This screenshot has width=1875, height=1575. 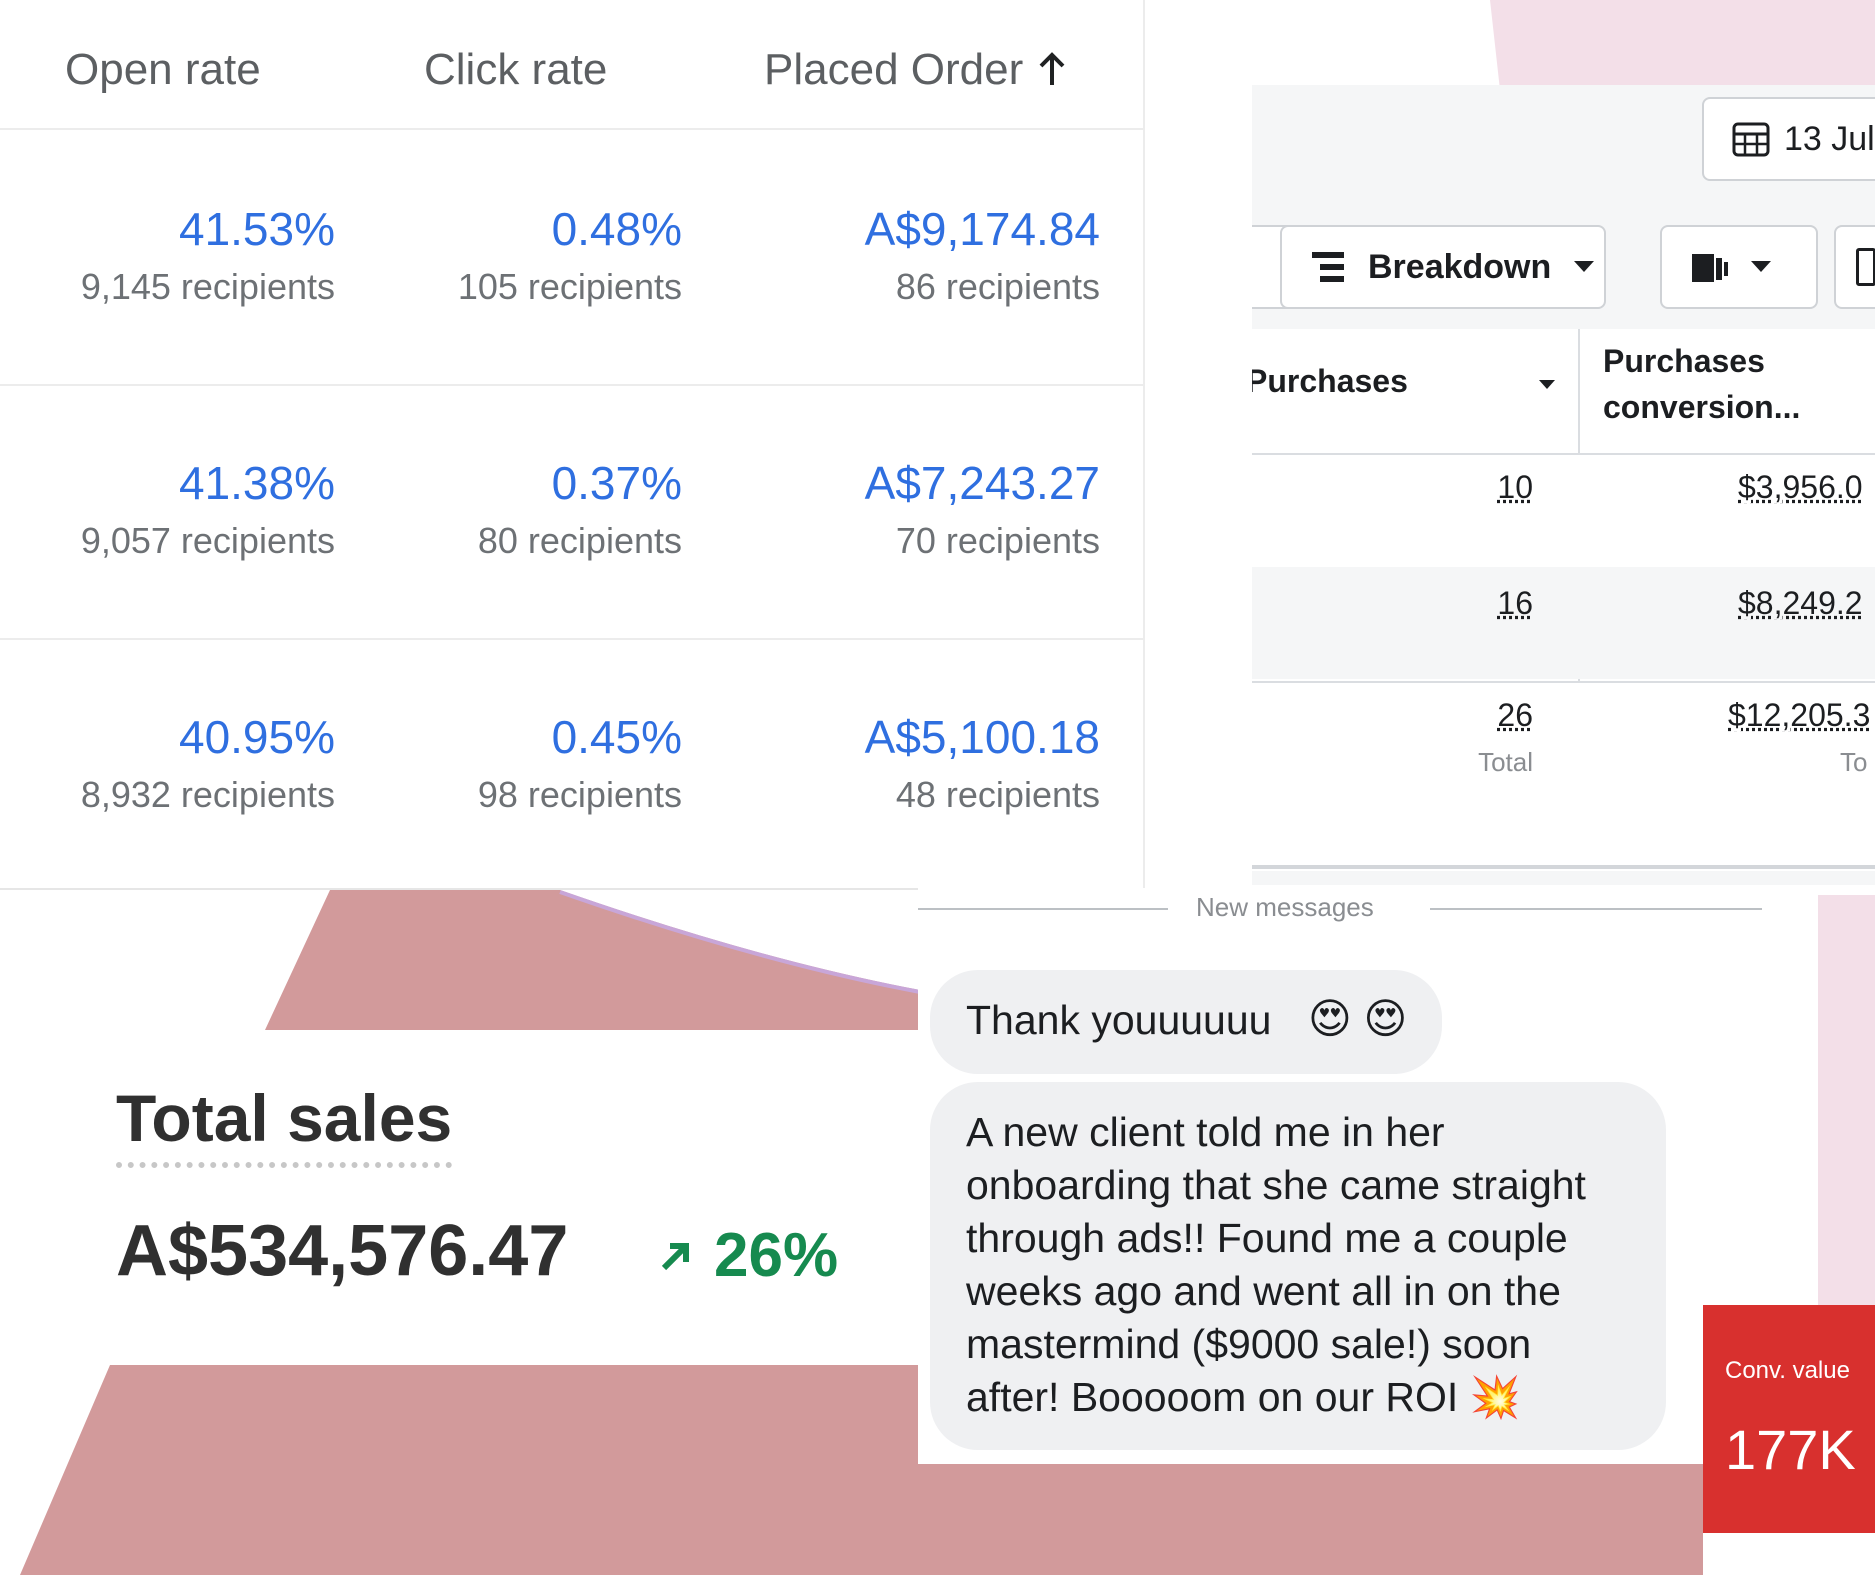 What do you see at coordinates (1263, 1291) in the screenshot?
I see `message-line: weeks ago and went all in on the` at bounding box center [1263, 1291].